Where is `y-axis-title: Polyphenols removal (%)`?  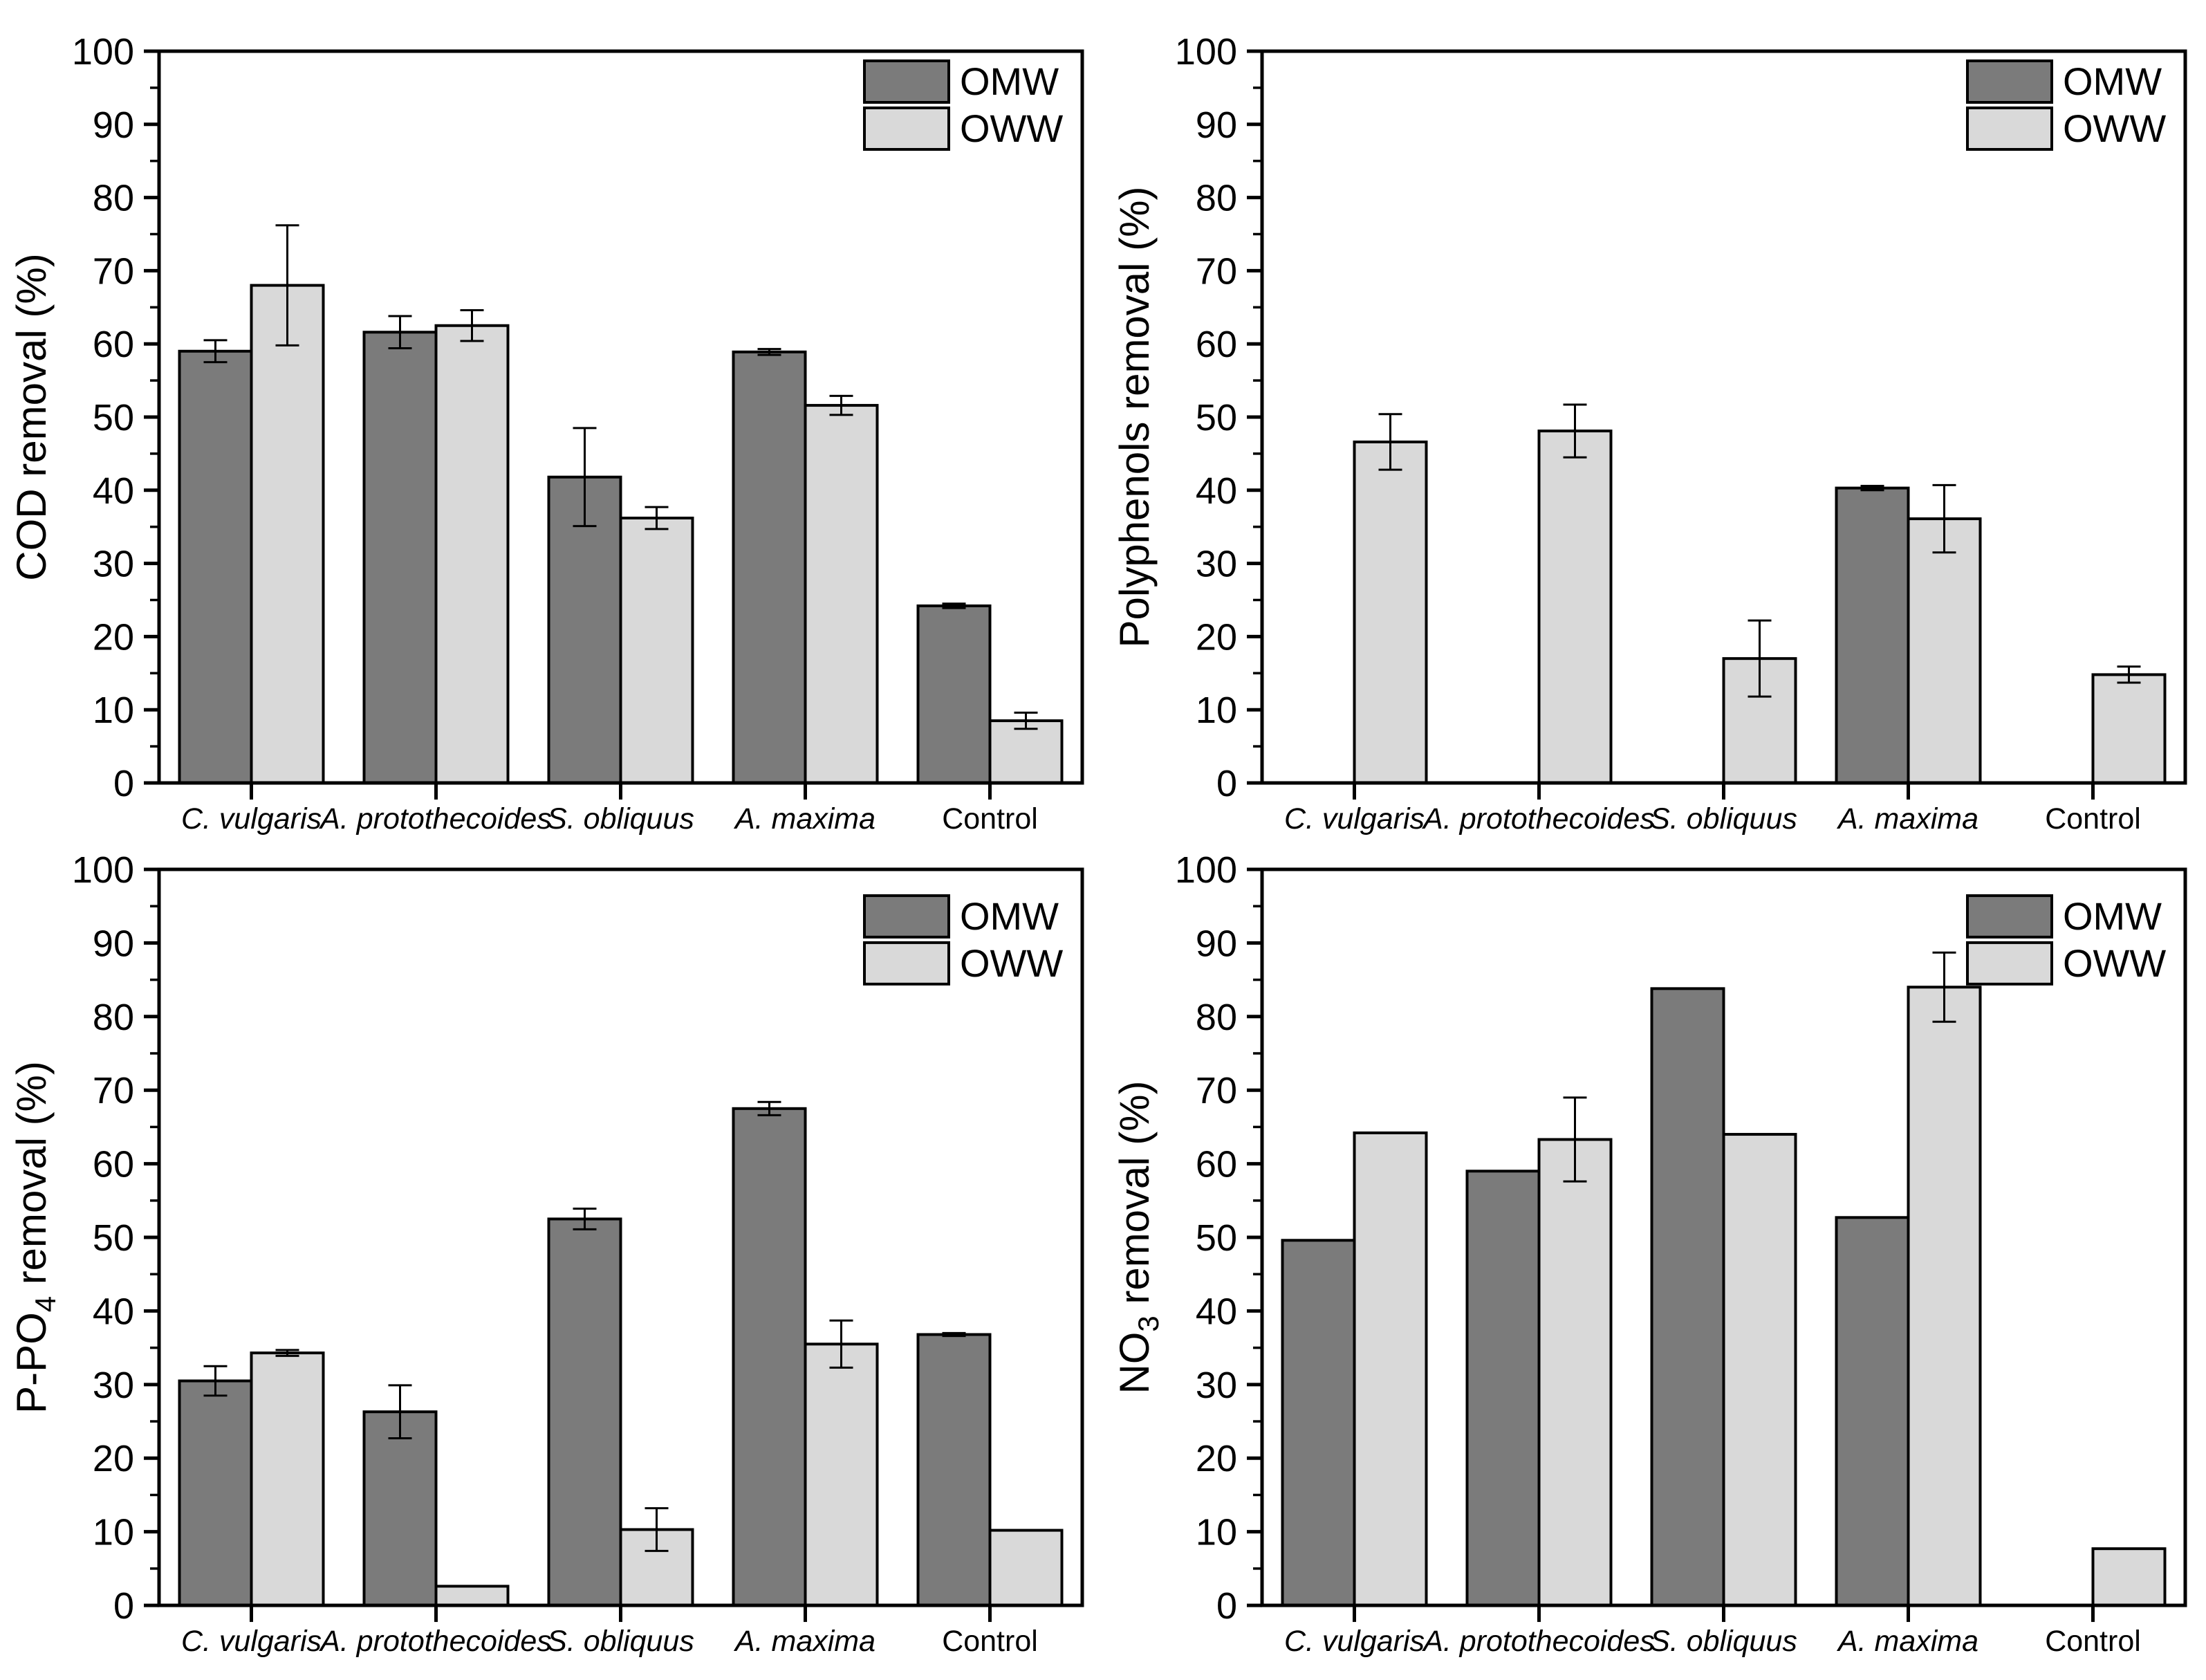
y-axis-title: Polyphenols removal (%) is located at coordinates (1134, 417).